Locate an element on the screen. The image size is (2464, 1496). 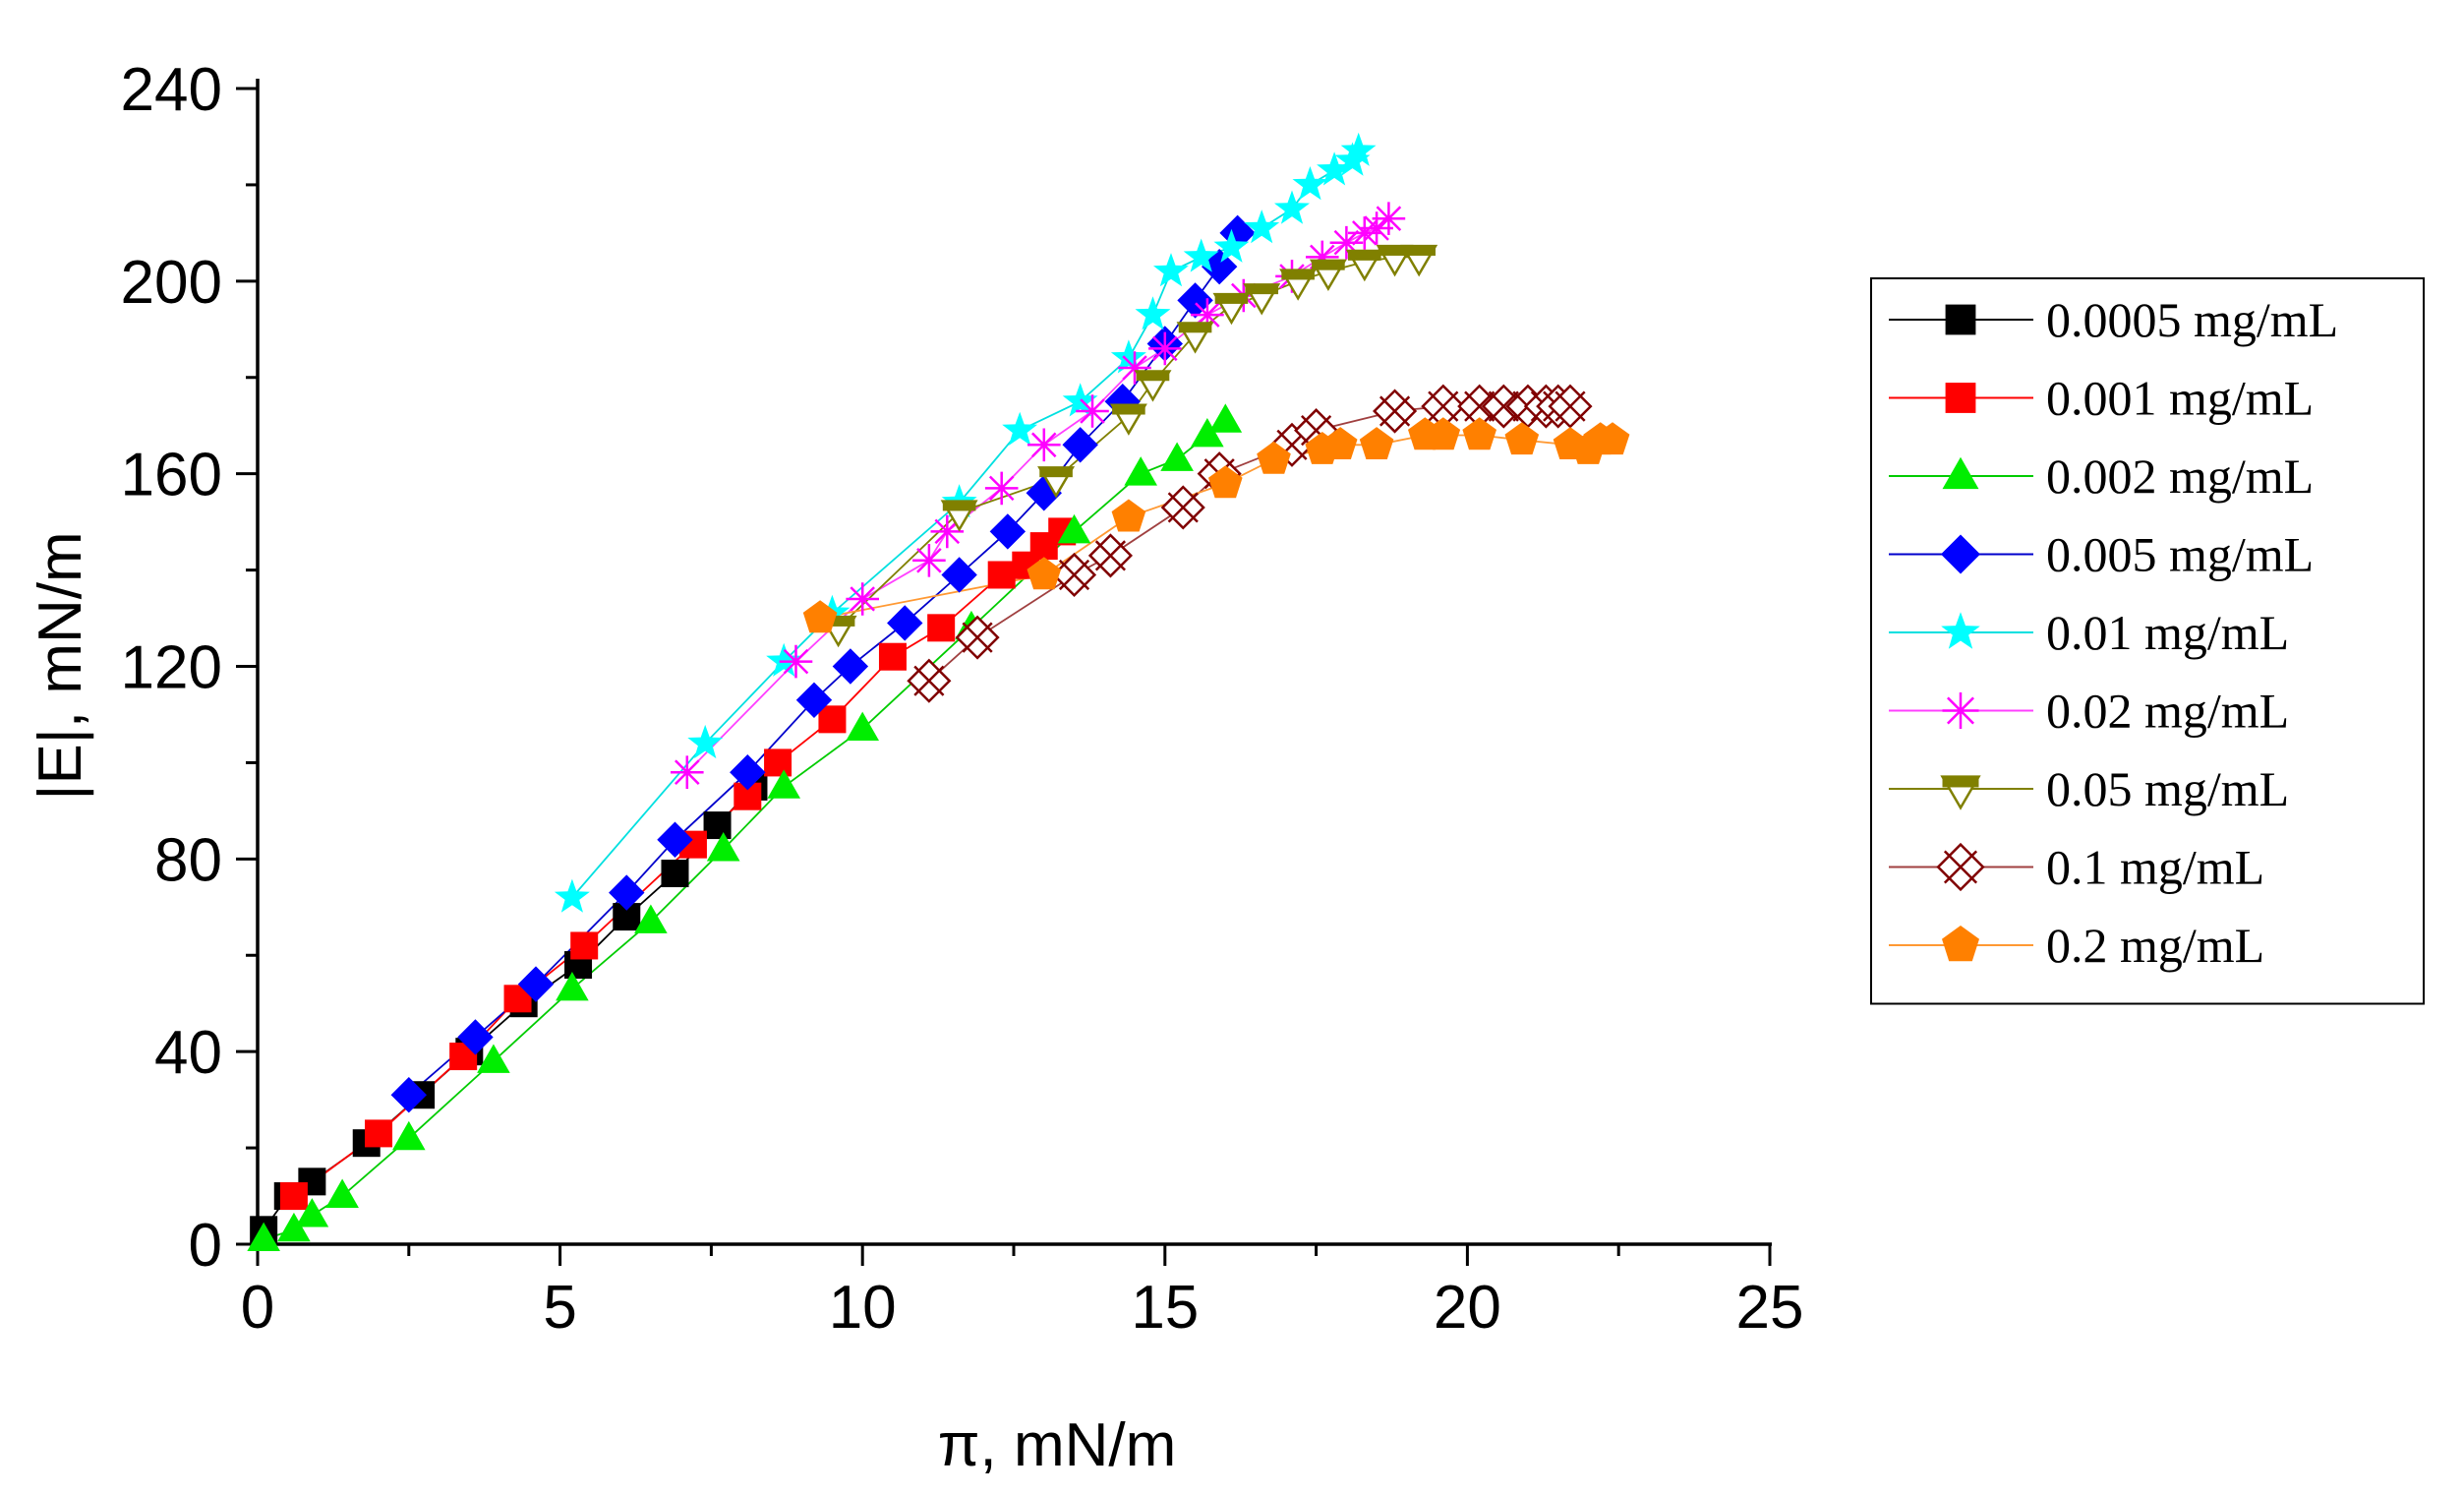
legend-item: 0.001 mg/mL is located at coordinates (2101, 398).